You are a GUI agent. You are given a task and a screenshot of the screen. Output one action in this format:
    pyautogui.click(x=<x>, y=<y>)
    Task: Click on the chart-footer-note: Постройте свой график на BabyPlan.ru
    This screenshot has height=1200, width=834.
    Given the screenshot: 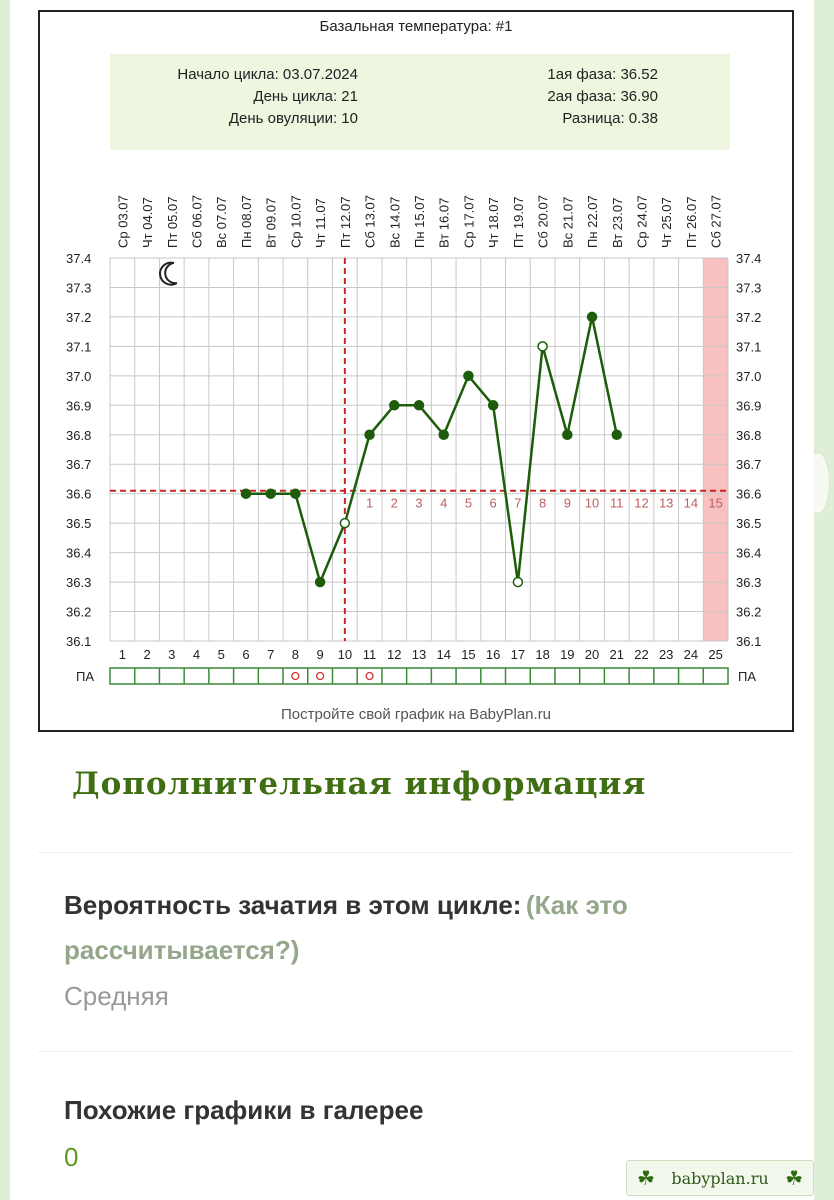 What is the action you would take?
    pyautogui.click(x=416, y=714)
    